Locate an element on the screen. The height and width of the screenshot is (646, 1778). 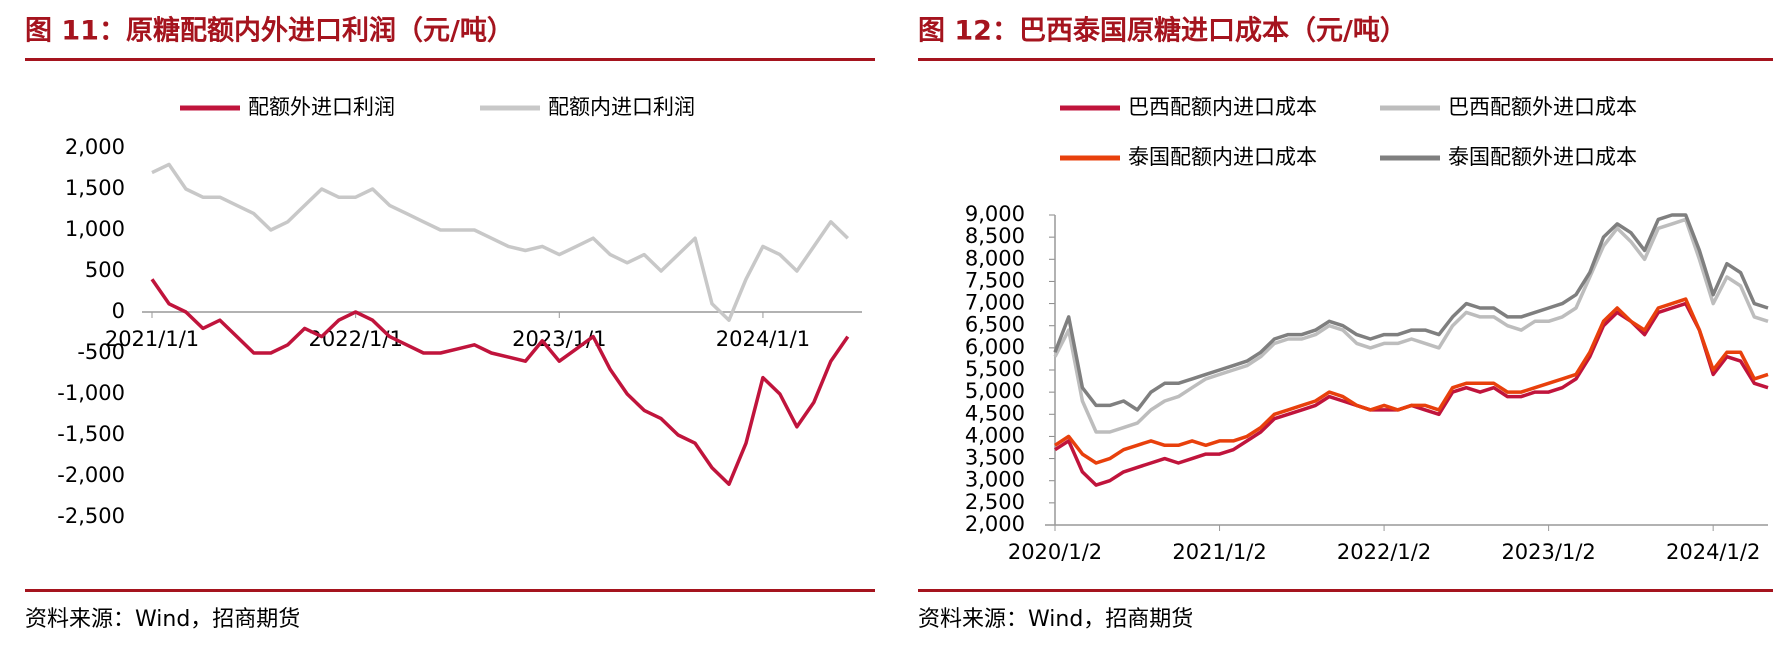
y-tick-label: 1,000 is located at coordinates (95, 229).